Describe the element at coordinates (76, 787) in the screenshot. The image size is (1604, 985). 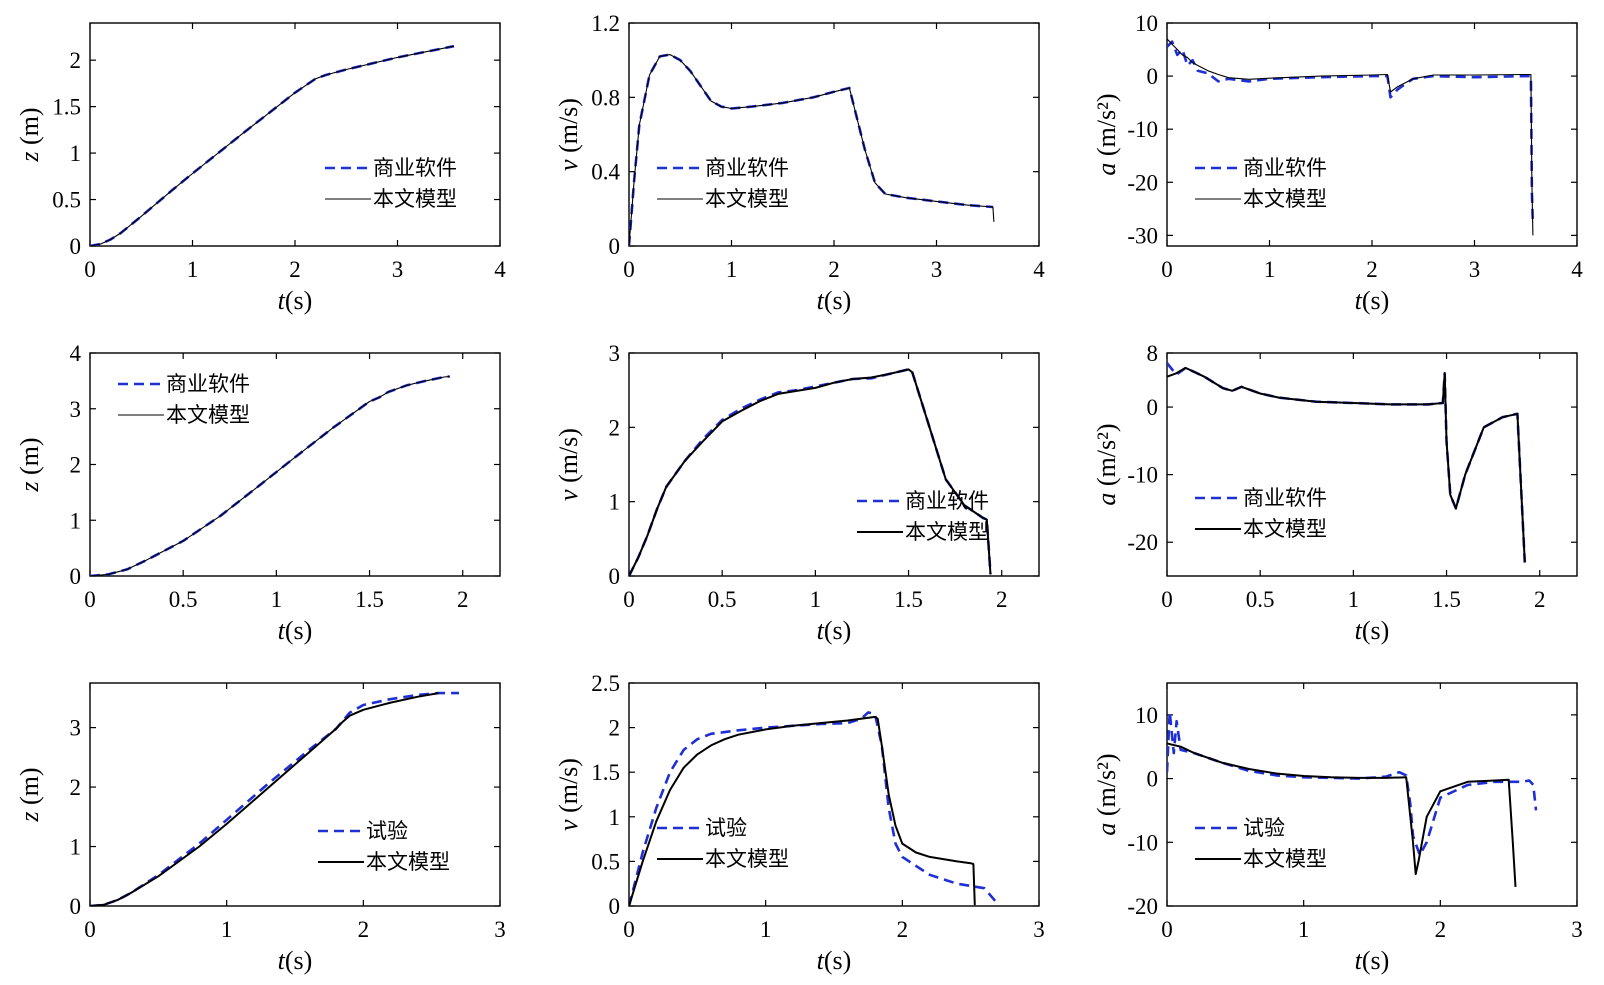
I see `y-tick-label: 2` at that location.